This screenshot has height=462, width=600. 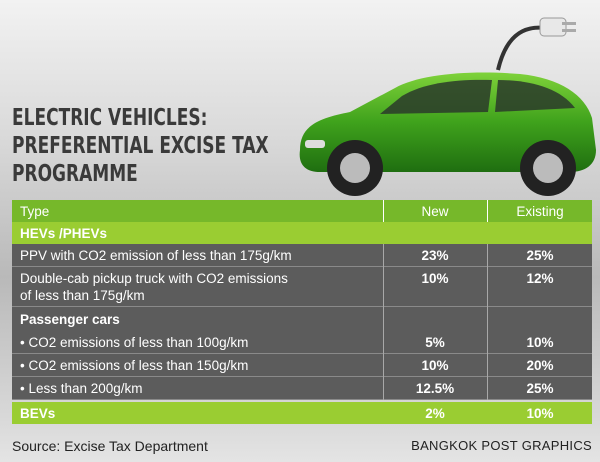 I want to click on value-cell: New, so click(x=435, y=211).